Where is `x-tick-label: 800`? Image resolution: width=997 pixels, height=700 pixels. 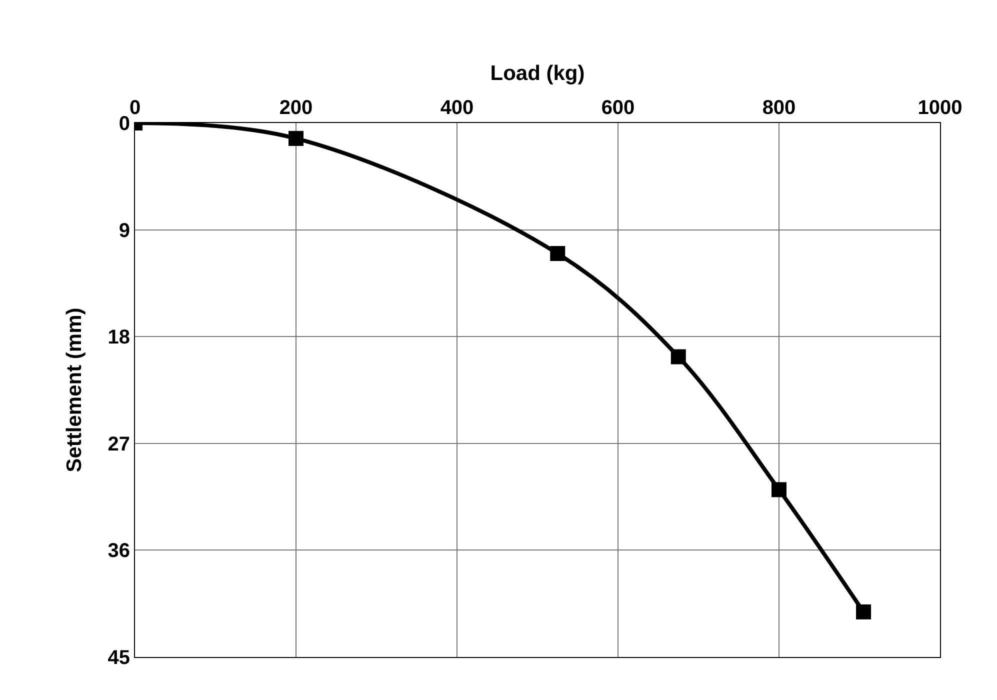 x-tick-label: 800 is located at coordinates (779, 108).